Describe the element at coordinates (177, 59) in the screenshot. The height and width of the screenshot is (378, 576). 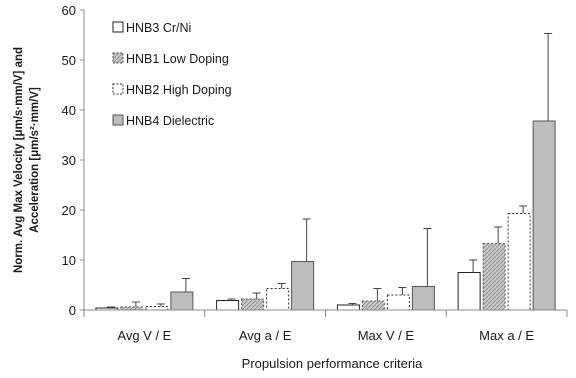
I see `legend-label: HNB1 Low Doping` at that location.